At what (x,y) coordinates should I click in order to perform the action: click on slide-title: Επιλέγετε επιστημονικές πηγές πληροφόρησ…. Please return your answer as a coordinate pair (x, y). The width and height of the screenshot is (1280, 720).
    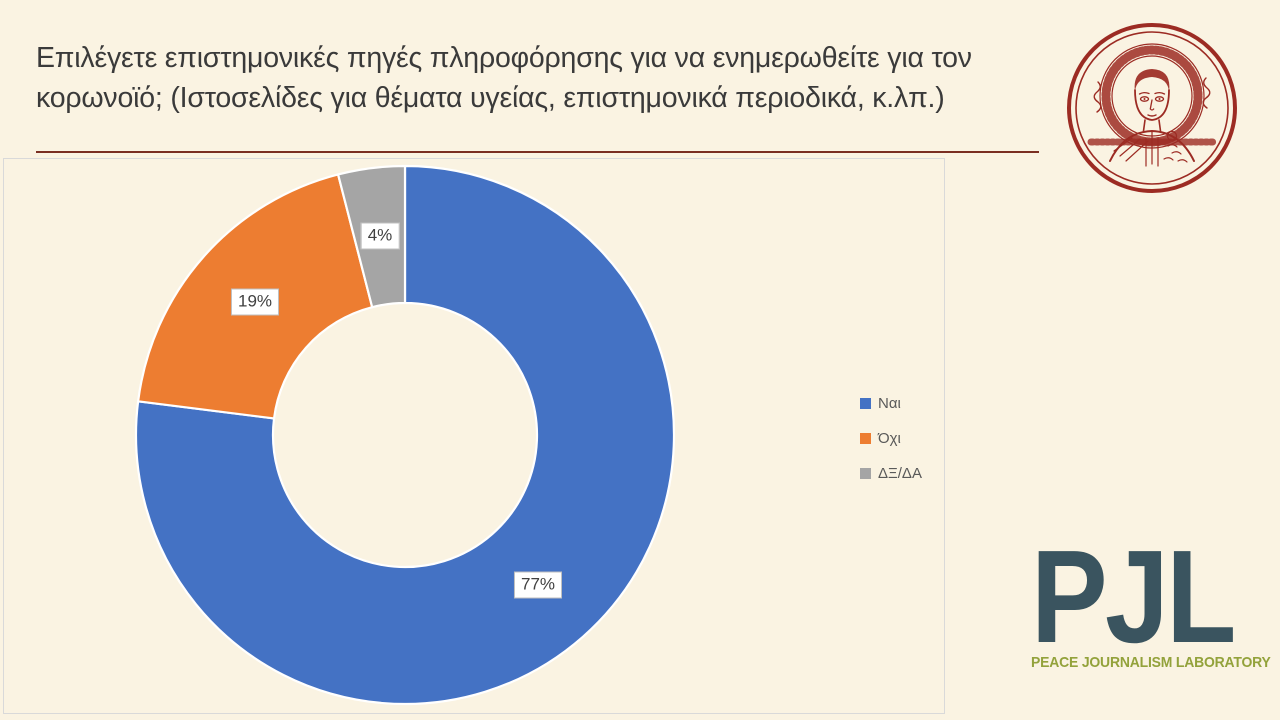
    Looking at the image, I should click on (504, 78).